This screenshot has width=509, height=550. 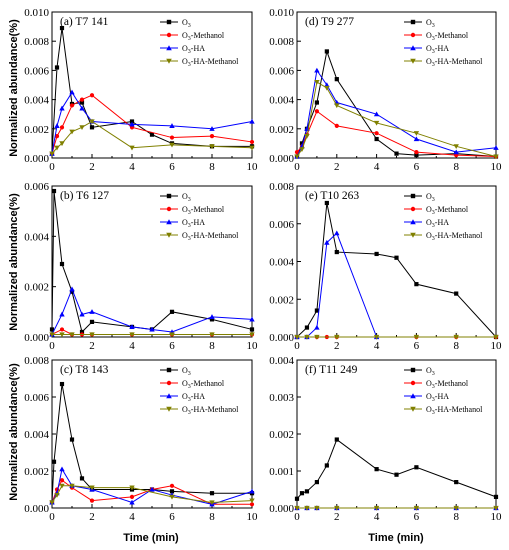 What do you see at coordinates (253, 167) in the screenshot?
I see `x-tick-label: 10` at bounding box center [253, 167].